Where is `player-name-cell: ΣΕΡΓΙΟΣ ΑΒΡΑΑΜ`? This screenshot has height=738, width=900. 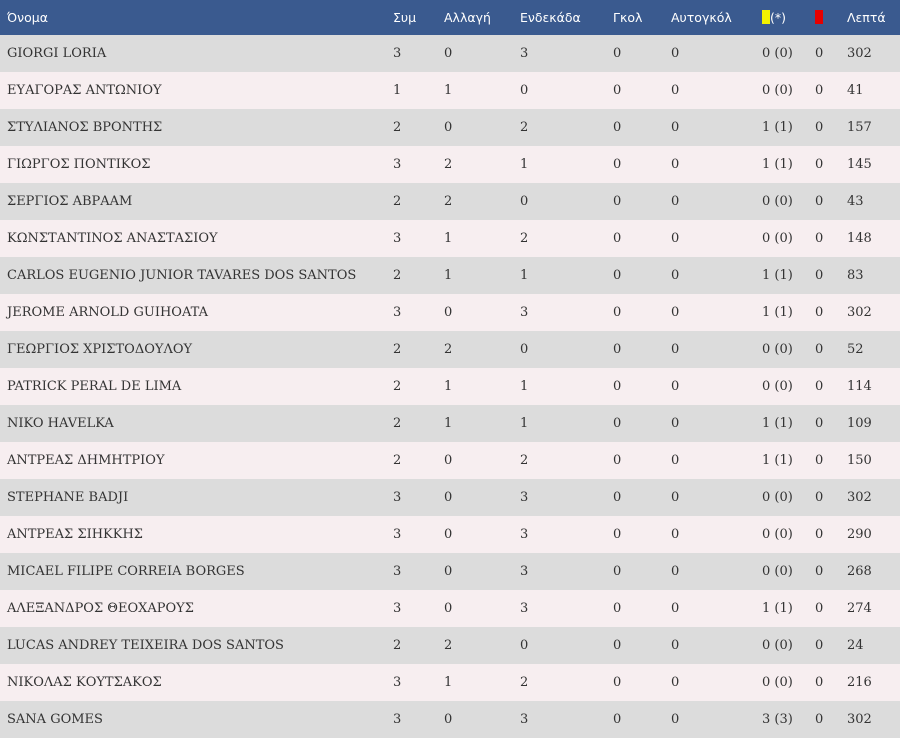
player-name-cell: ΣΕΡΓΙΟΣ ΑΒΡΑΑΜ is located at coordinates (70, 201).